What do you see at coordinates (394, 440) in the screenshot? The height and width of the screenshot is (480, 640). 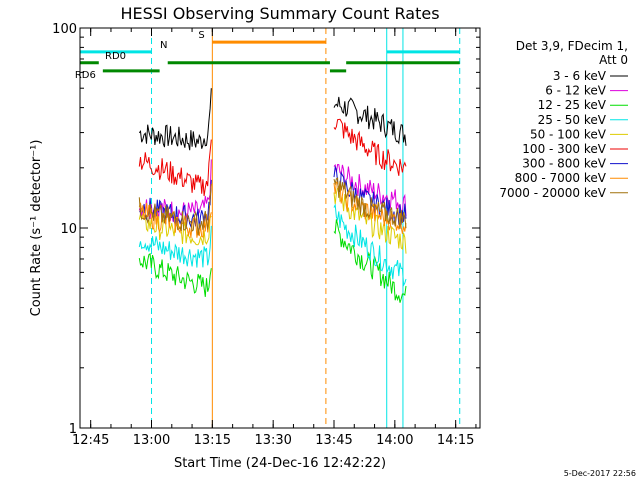 I see `x-tick-label-14-00: 14:00` at bounding box center [394, 440].